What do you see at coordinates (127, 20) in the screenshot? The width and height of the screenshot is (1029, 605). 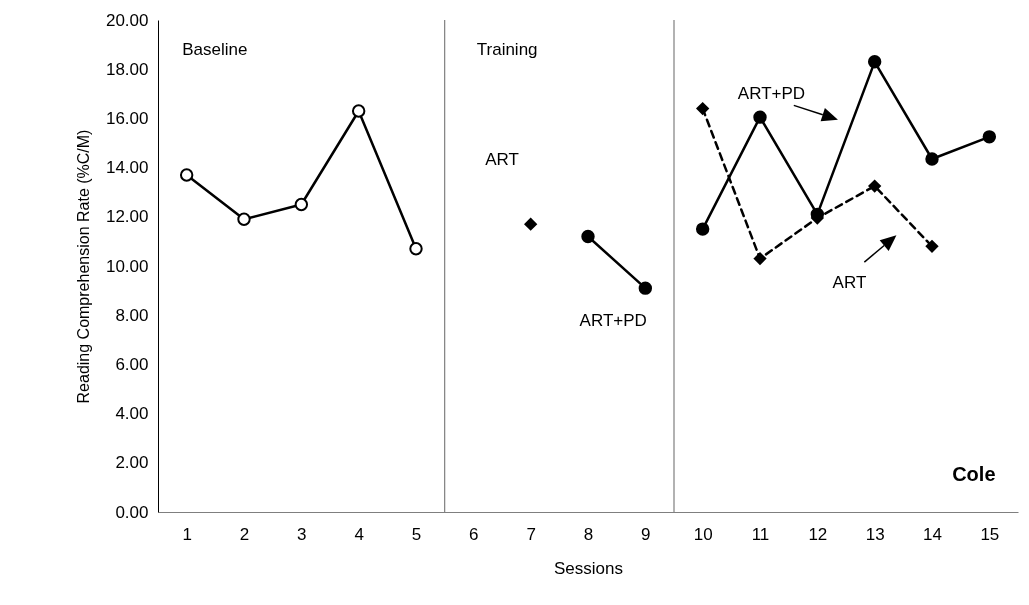 I see `y-tick-label: 20.00` at bounding box center [127, 20].